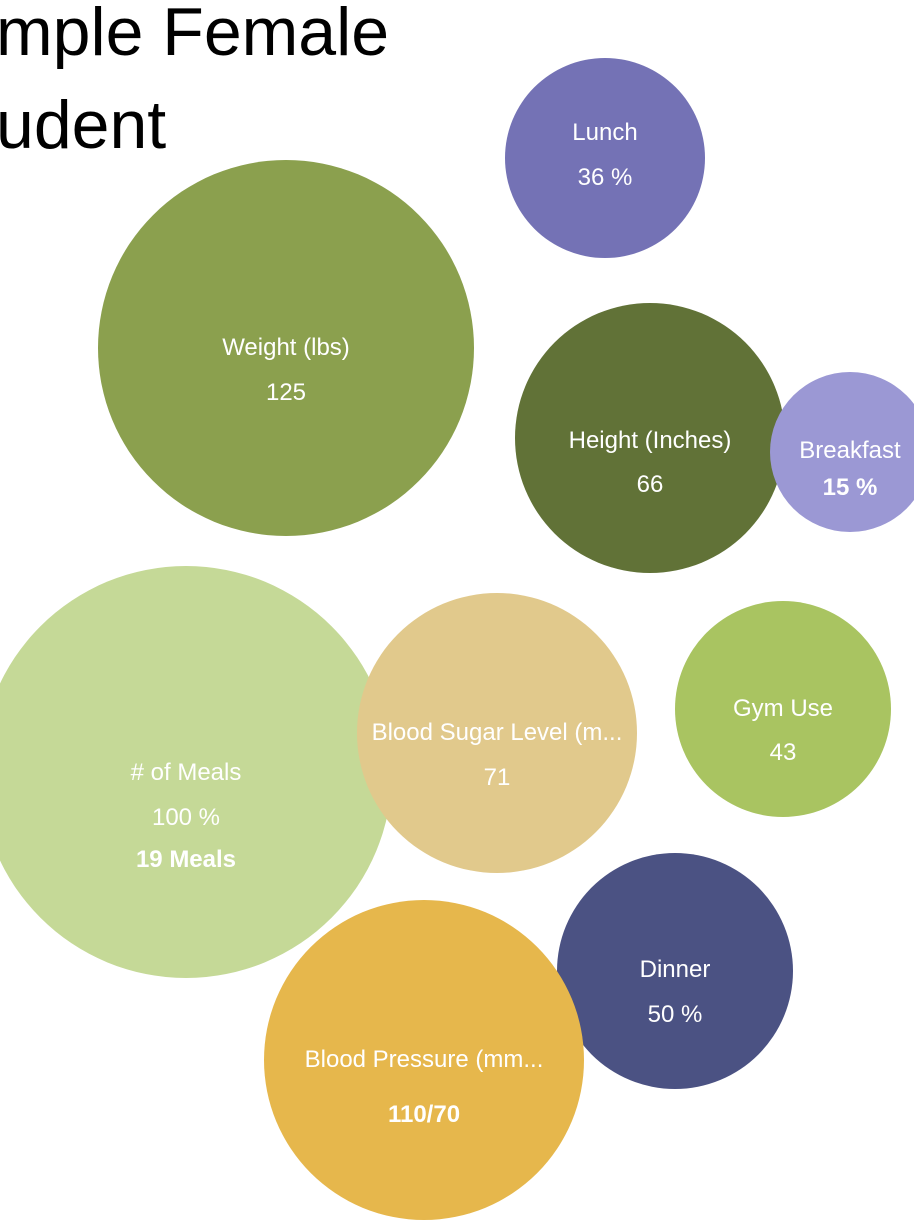 The image size is (914, 1222). Describe the element at coordinates (186, 859) in the screenshot. I see `bubble-extra-meals: 19 Meals` at that location.